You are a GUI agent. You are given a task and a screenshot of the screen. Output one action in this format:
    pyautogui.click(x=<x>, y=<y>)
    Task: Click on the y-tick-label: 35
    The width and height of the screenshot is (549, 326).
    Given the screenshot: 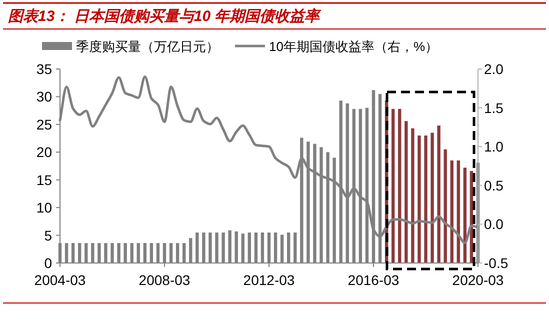 What is the action you would take?
    pyautogui.click(x=44, y=69)
    